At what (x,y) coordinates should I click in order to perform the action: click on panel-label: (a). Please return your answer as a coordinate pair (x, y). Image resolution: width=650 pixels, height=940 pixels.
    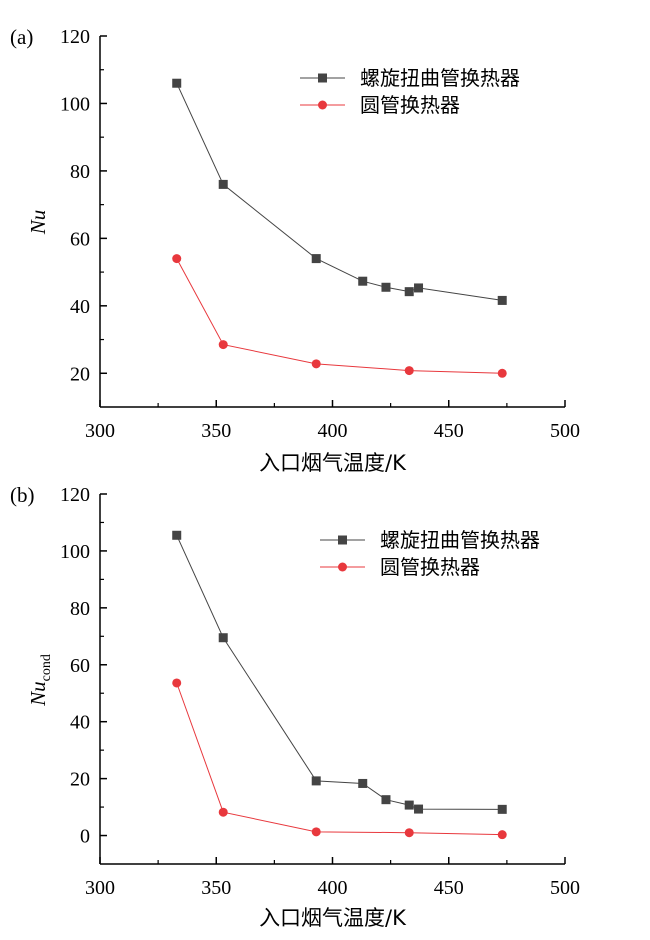
    Looking at the image, I should click on (21, 37).